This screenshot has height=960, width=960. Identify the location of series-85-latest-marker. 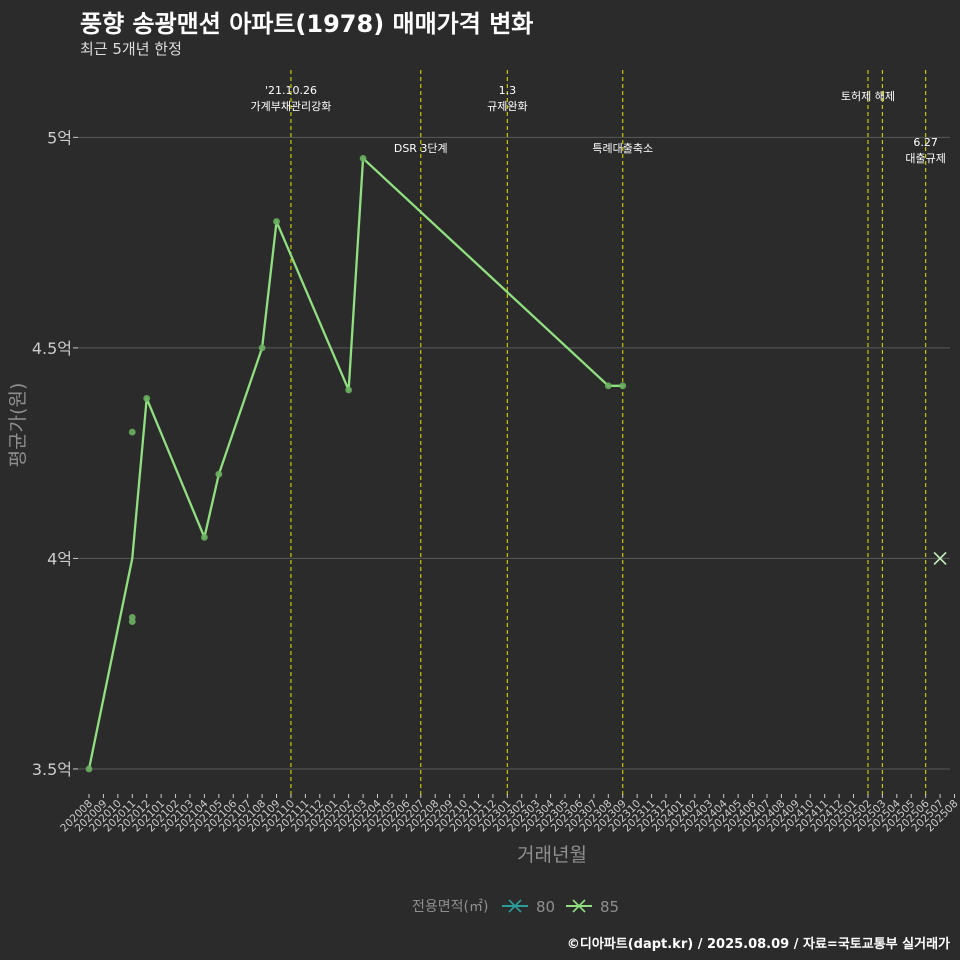
(940, 558).